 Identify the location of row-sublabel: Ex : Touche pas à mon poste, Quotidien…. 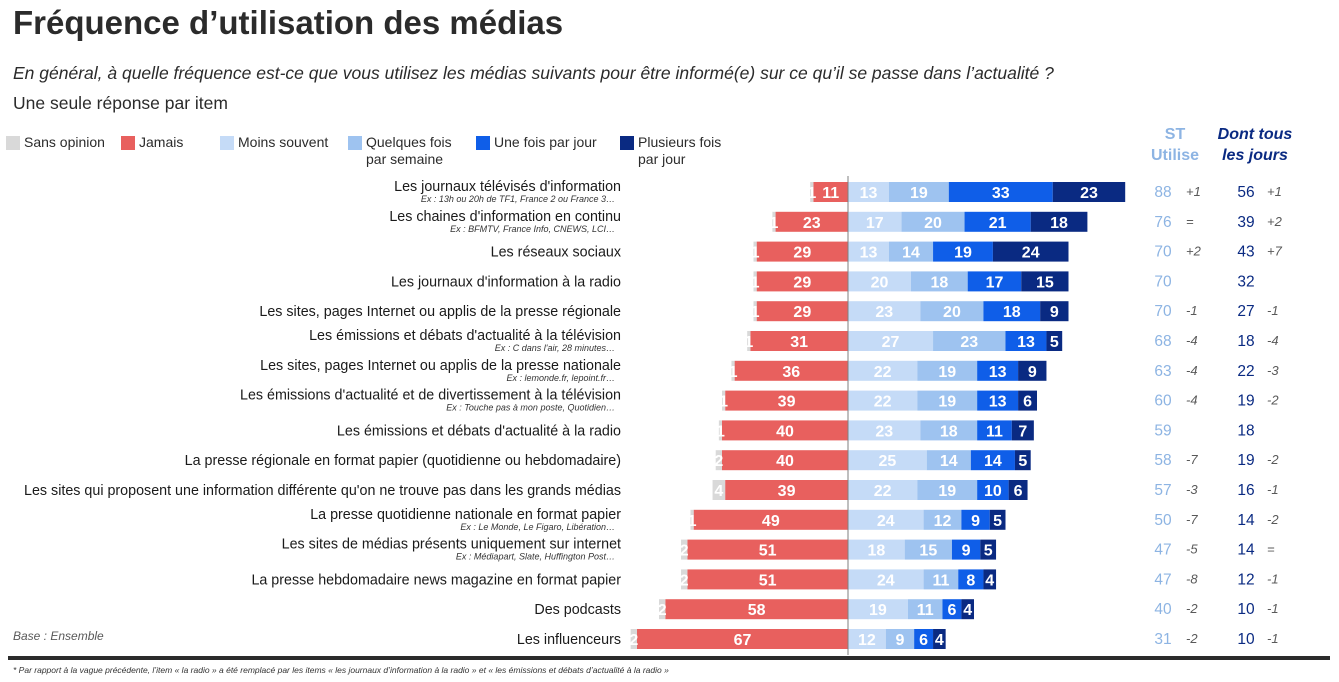
(530, 408).